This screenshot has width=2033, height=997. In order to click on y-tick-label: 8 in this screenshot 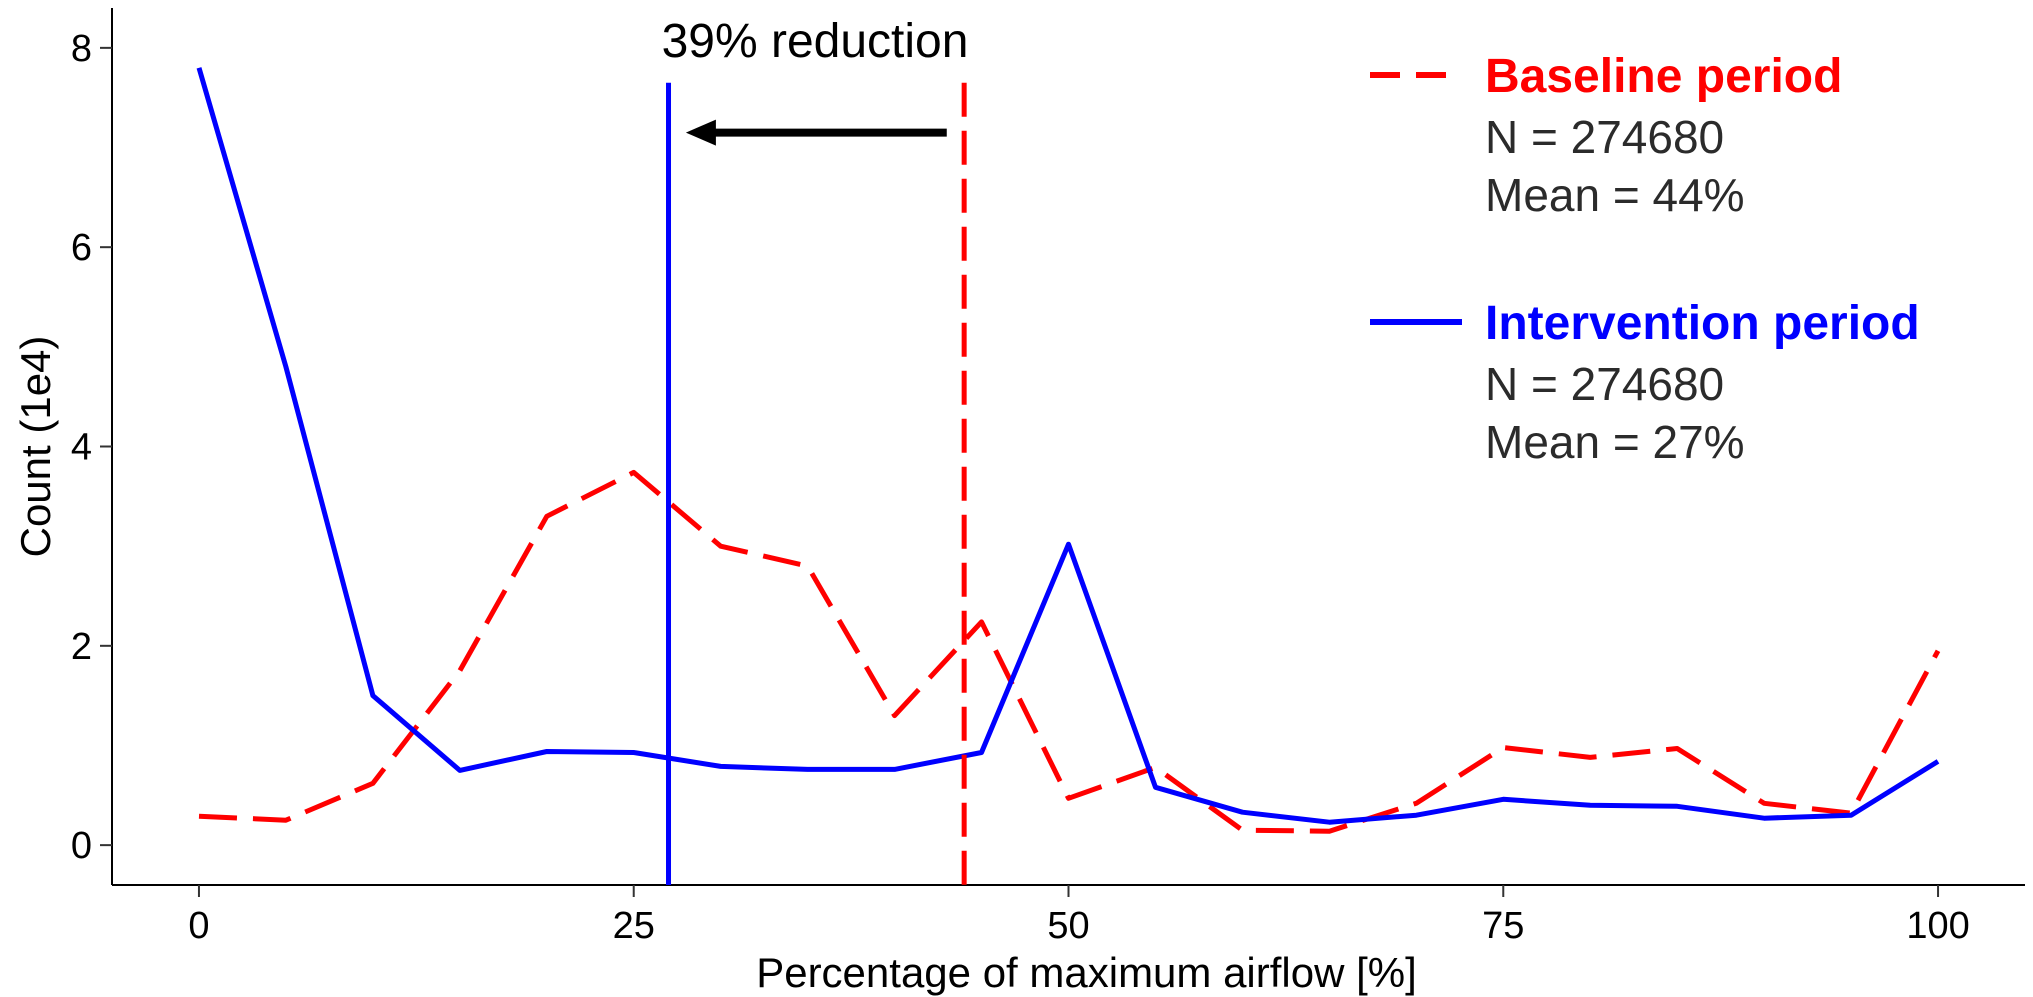, I will do `click(81, 49)`.